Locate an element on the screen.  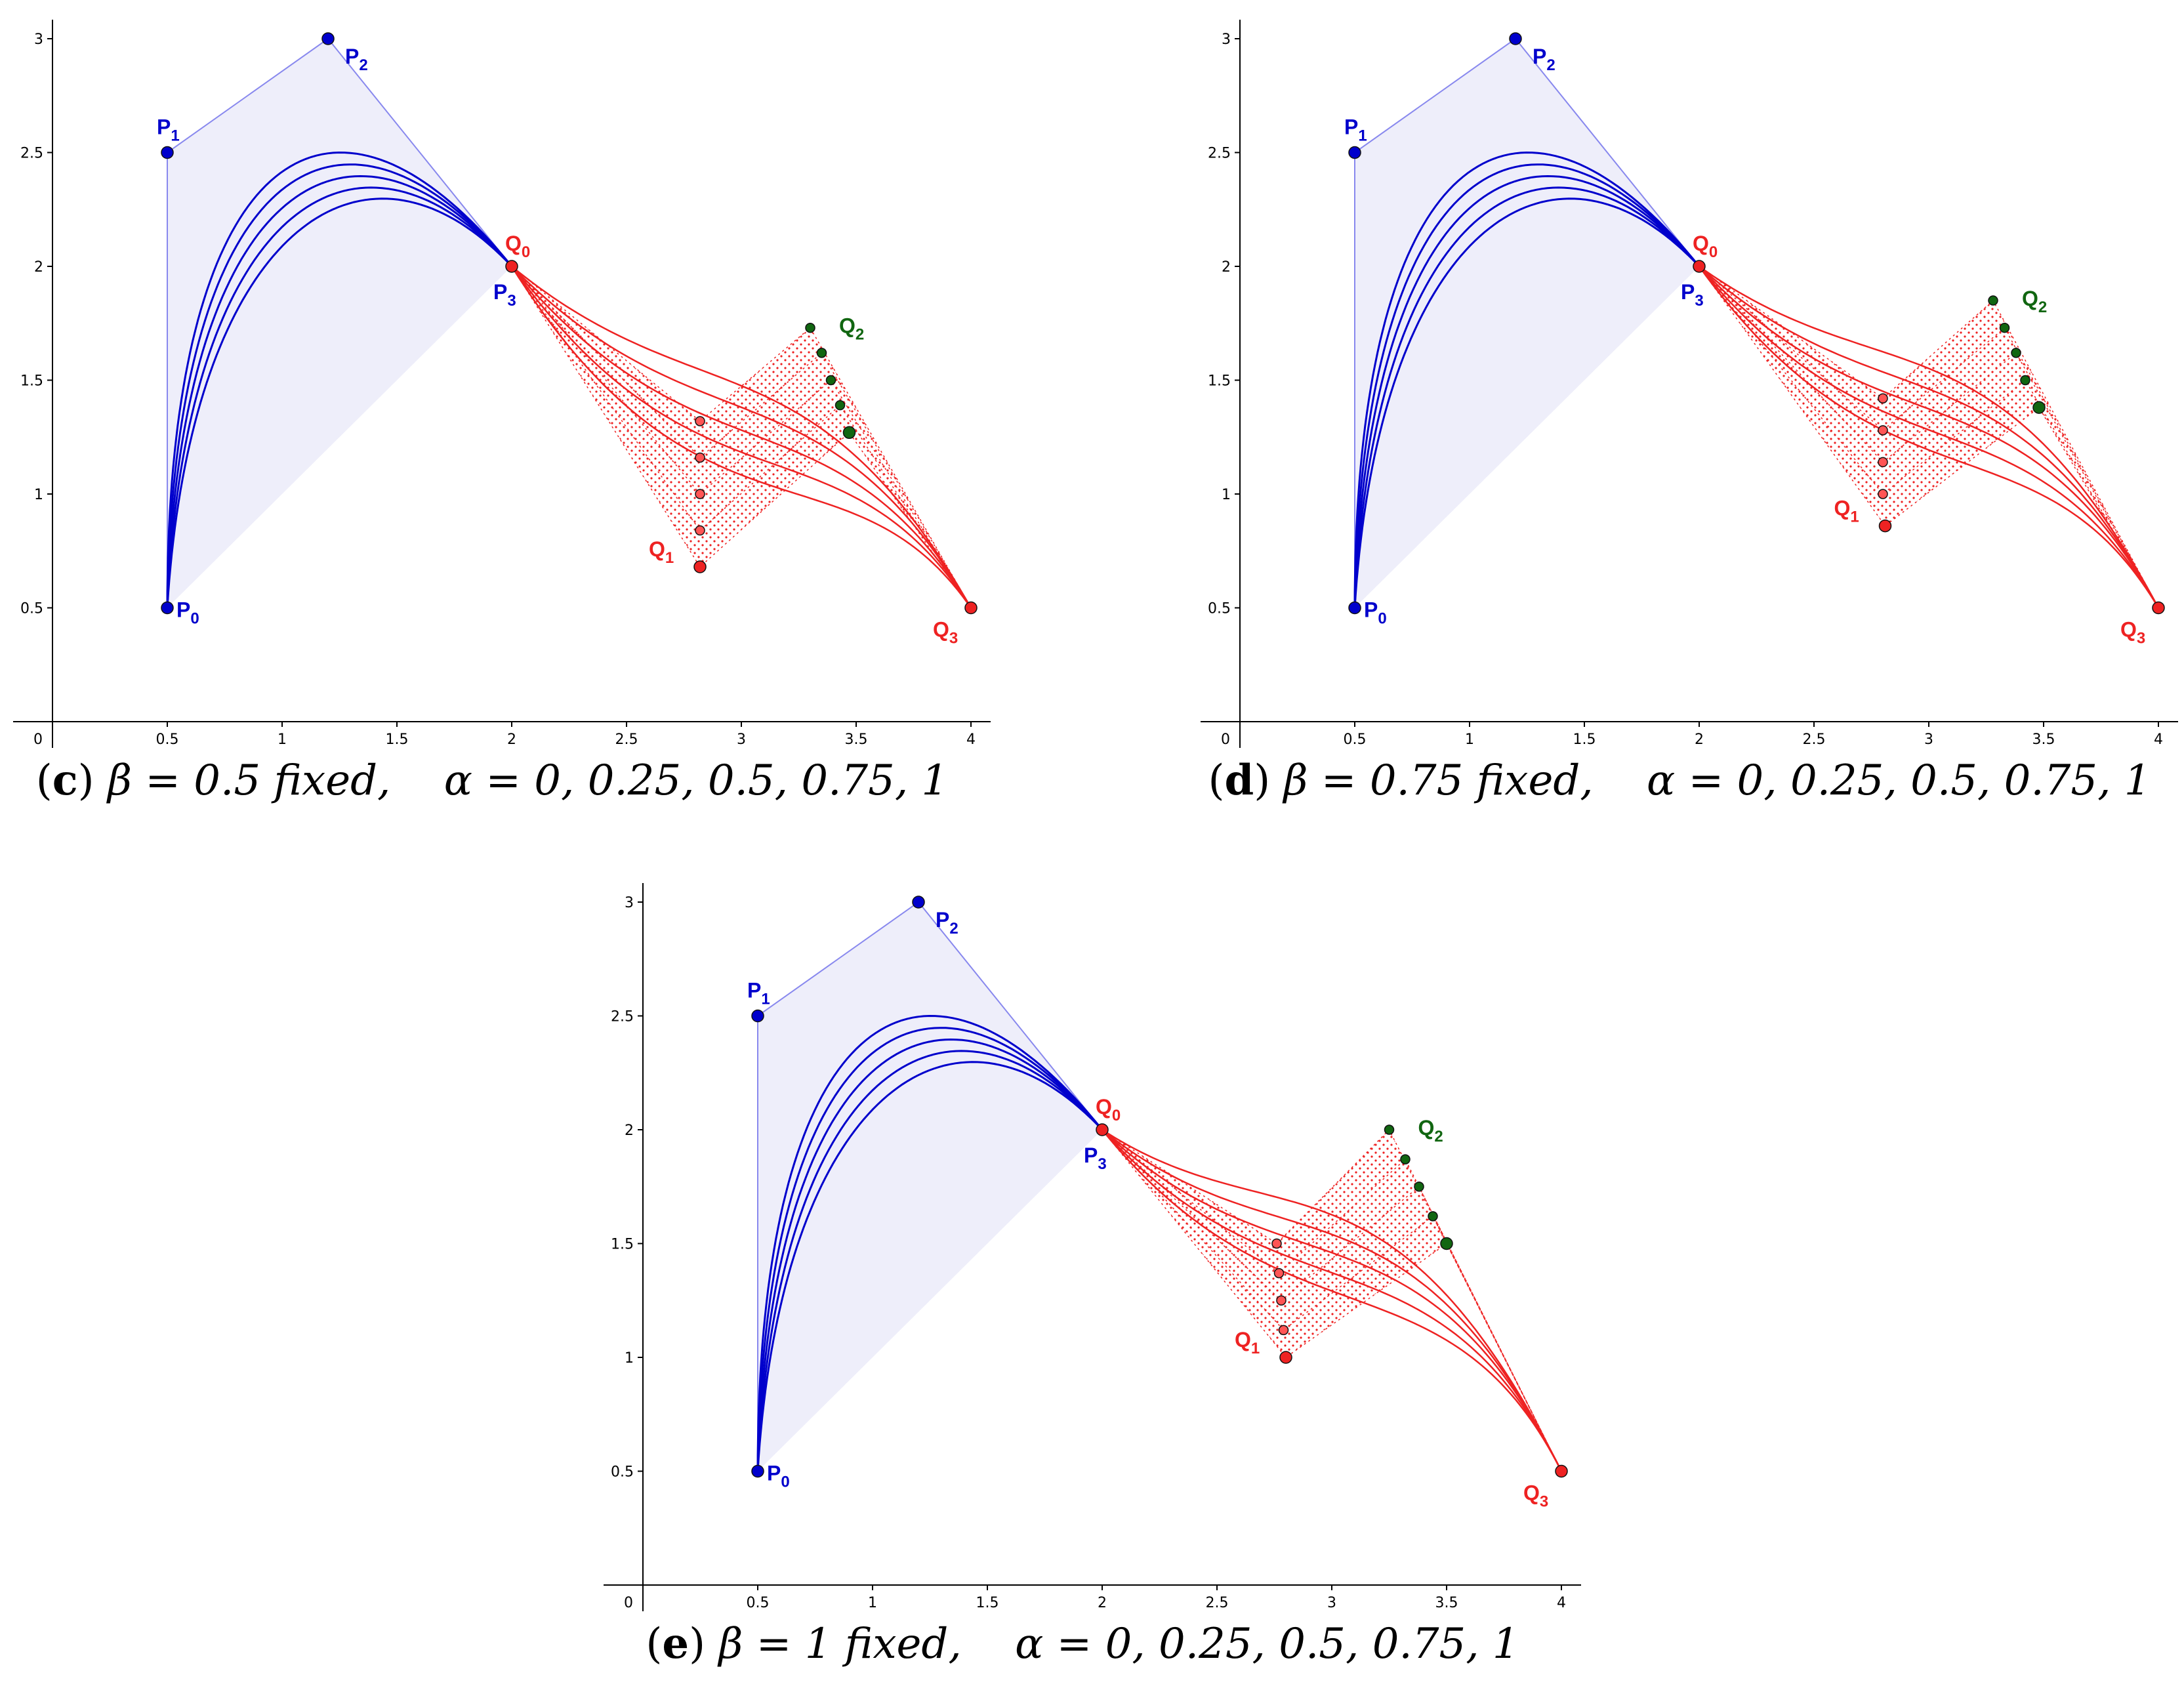
x-tick-label: 3.5 is located at coordinates (856, 740).